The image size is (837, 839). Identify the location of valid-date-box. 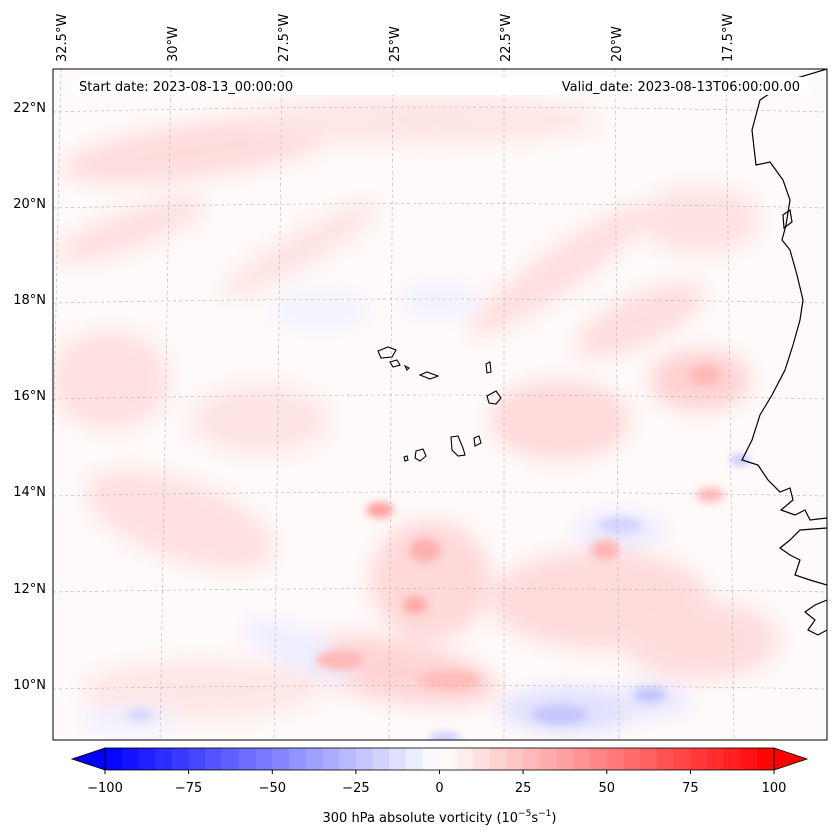
(562, 86).